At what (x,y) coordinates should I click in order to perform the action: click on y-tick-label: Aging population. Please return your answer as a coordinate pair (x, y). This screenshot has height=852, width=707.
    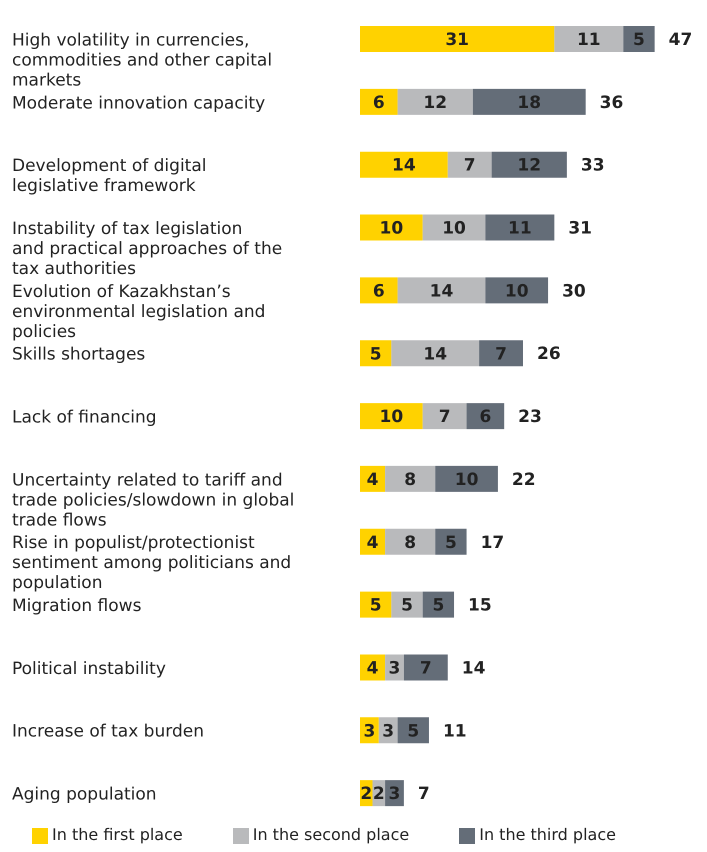
    Looking at the image, I should click on (84, 794).